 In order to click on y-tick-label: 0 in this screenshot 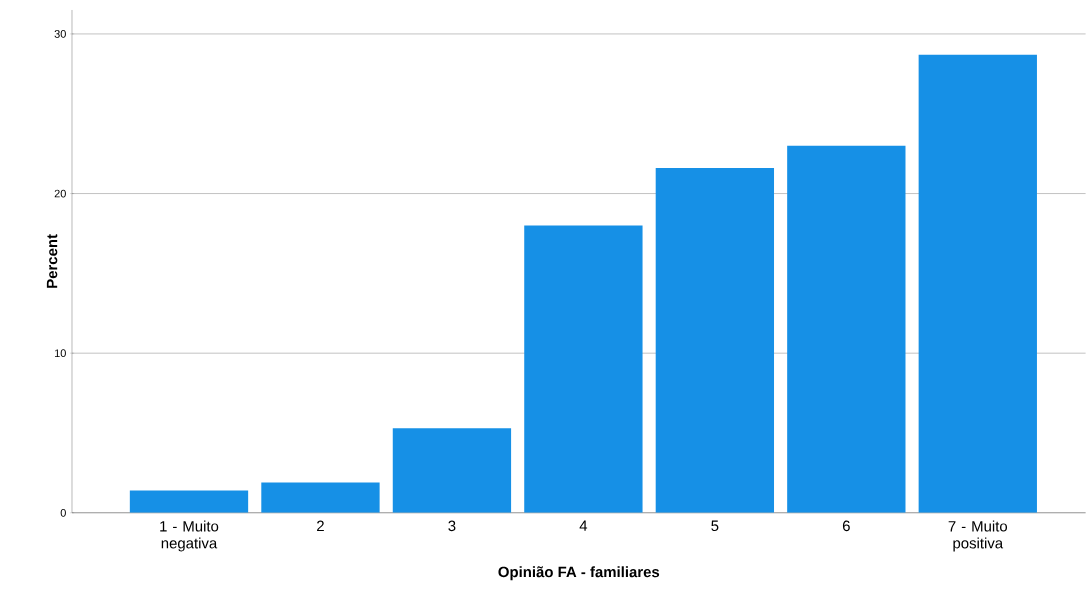, I will do `click(63, 513)`.